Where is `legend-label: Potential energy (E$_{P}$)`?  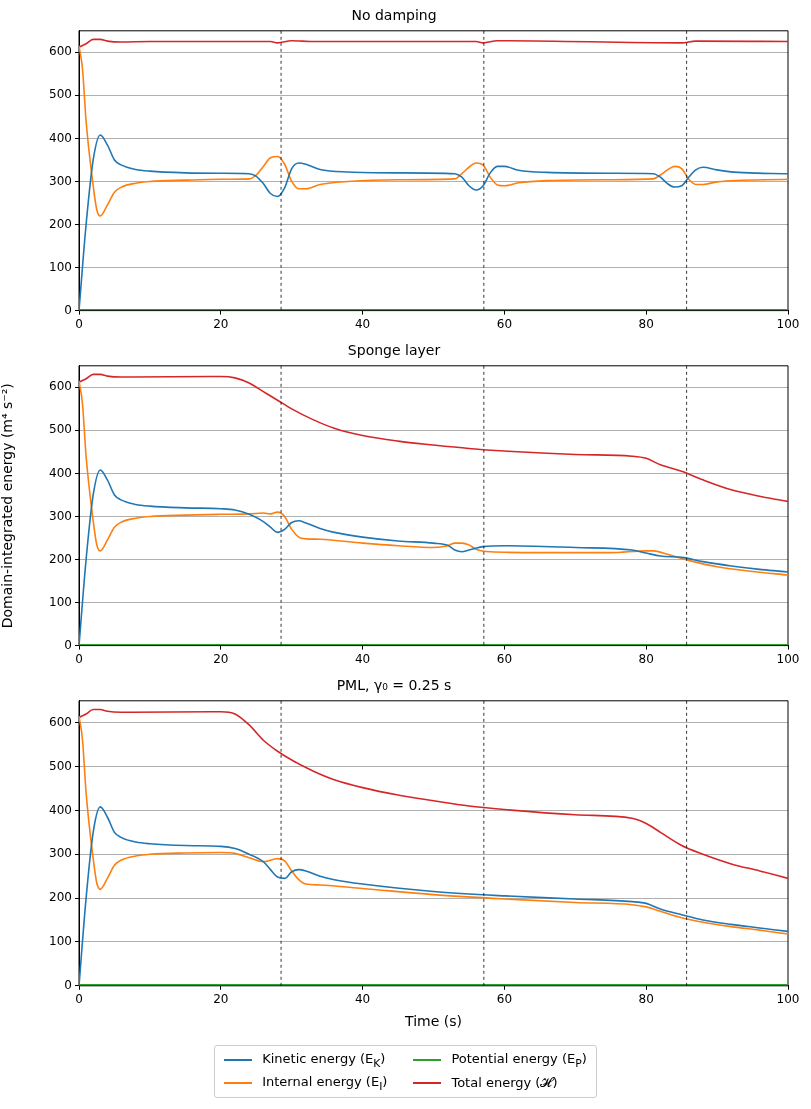
legend-label: Potential energy (E$_{P}$) is located at coordinates (519, 1060).